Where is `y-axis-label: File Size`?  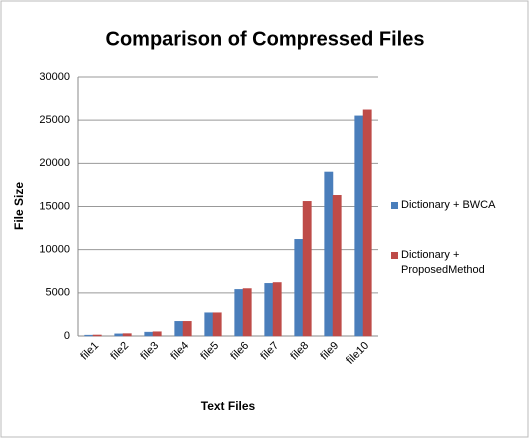
y-axis-label: File Size is located at coordinates (19, 206).